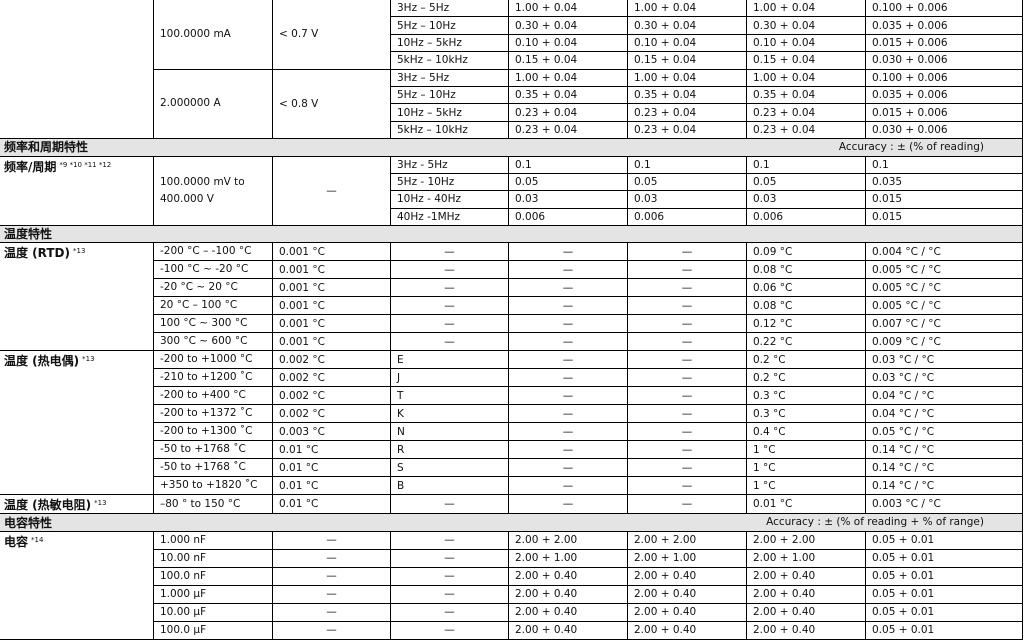  What do you see at coordinates (213, 324) in the screenshot?
I see `range-cell: 100 °C ~ 300 °C` at bounding box center [213, 324].